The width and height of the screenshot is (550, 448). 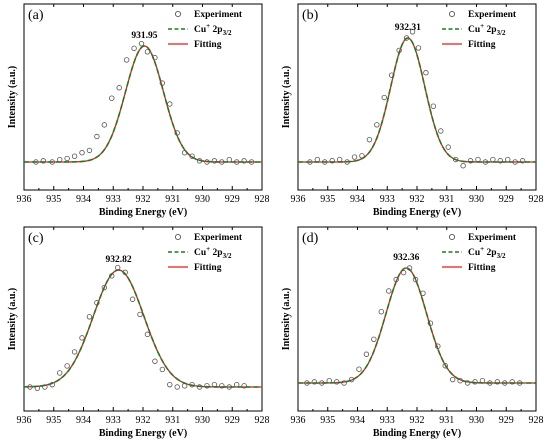 I want to click on peak-position-label: 931.95, so click(x=144, y=36).